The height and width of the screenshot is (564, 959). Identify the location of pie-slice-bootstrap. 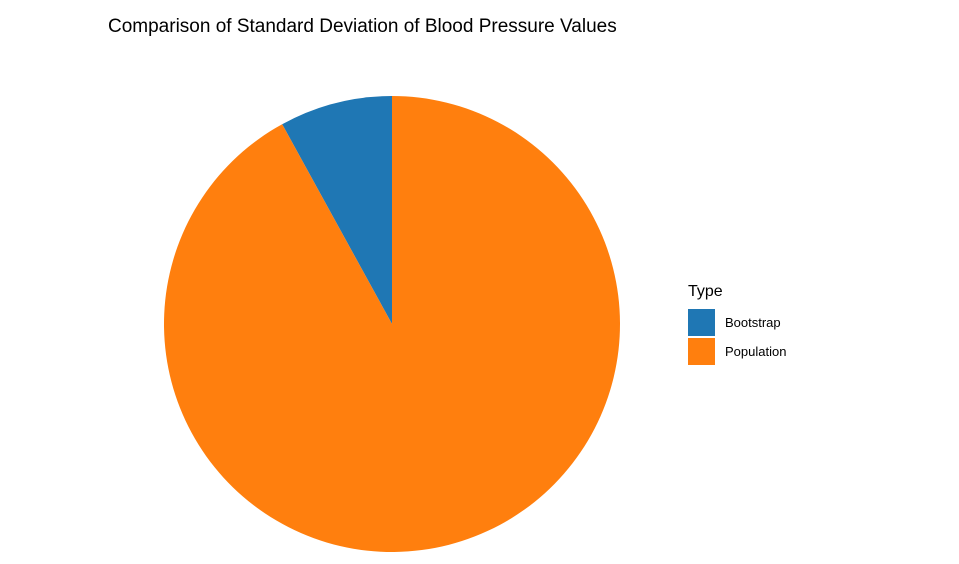
(337, 210).